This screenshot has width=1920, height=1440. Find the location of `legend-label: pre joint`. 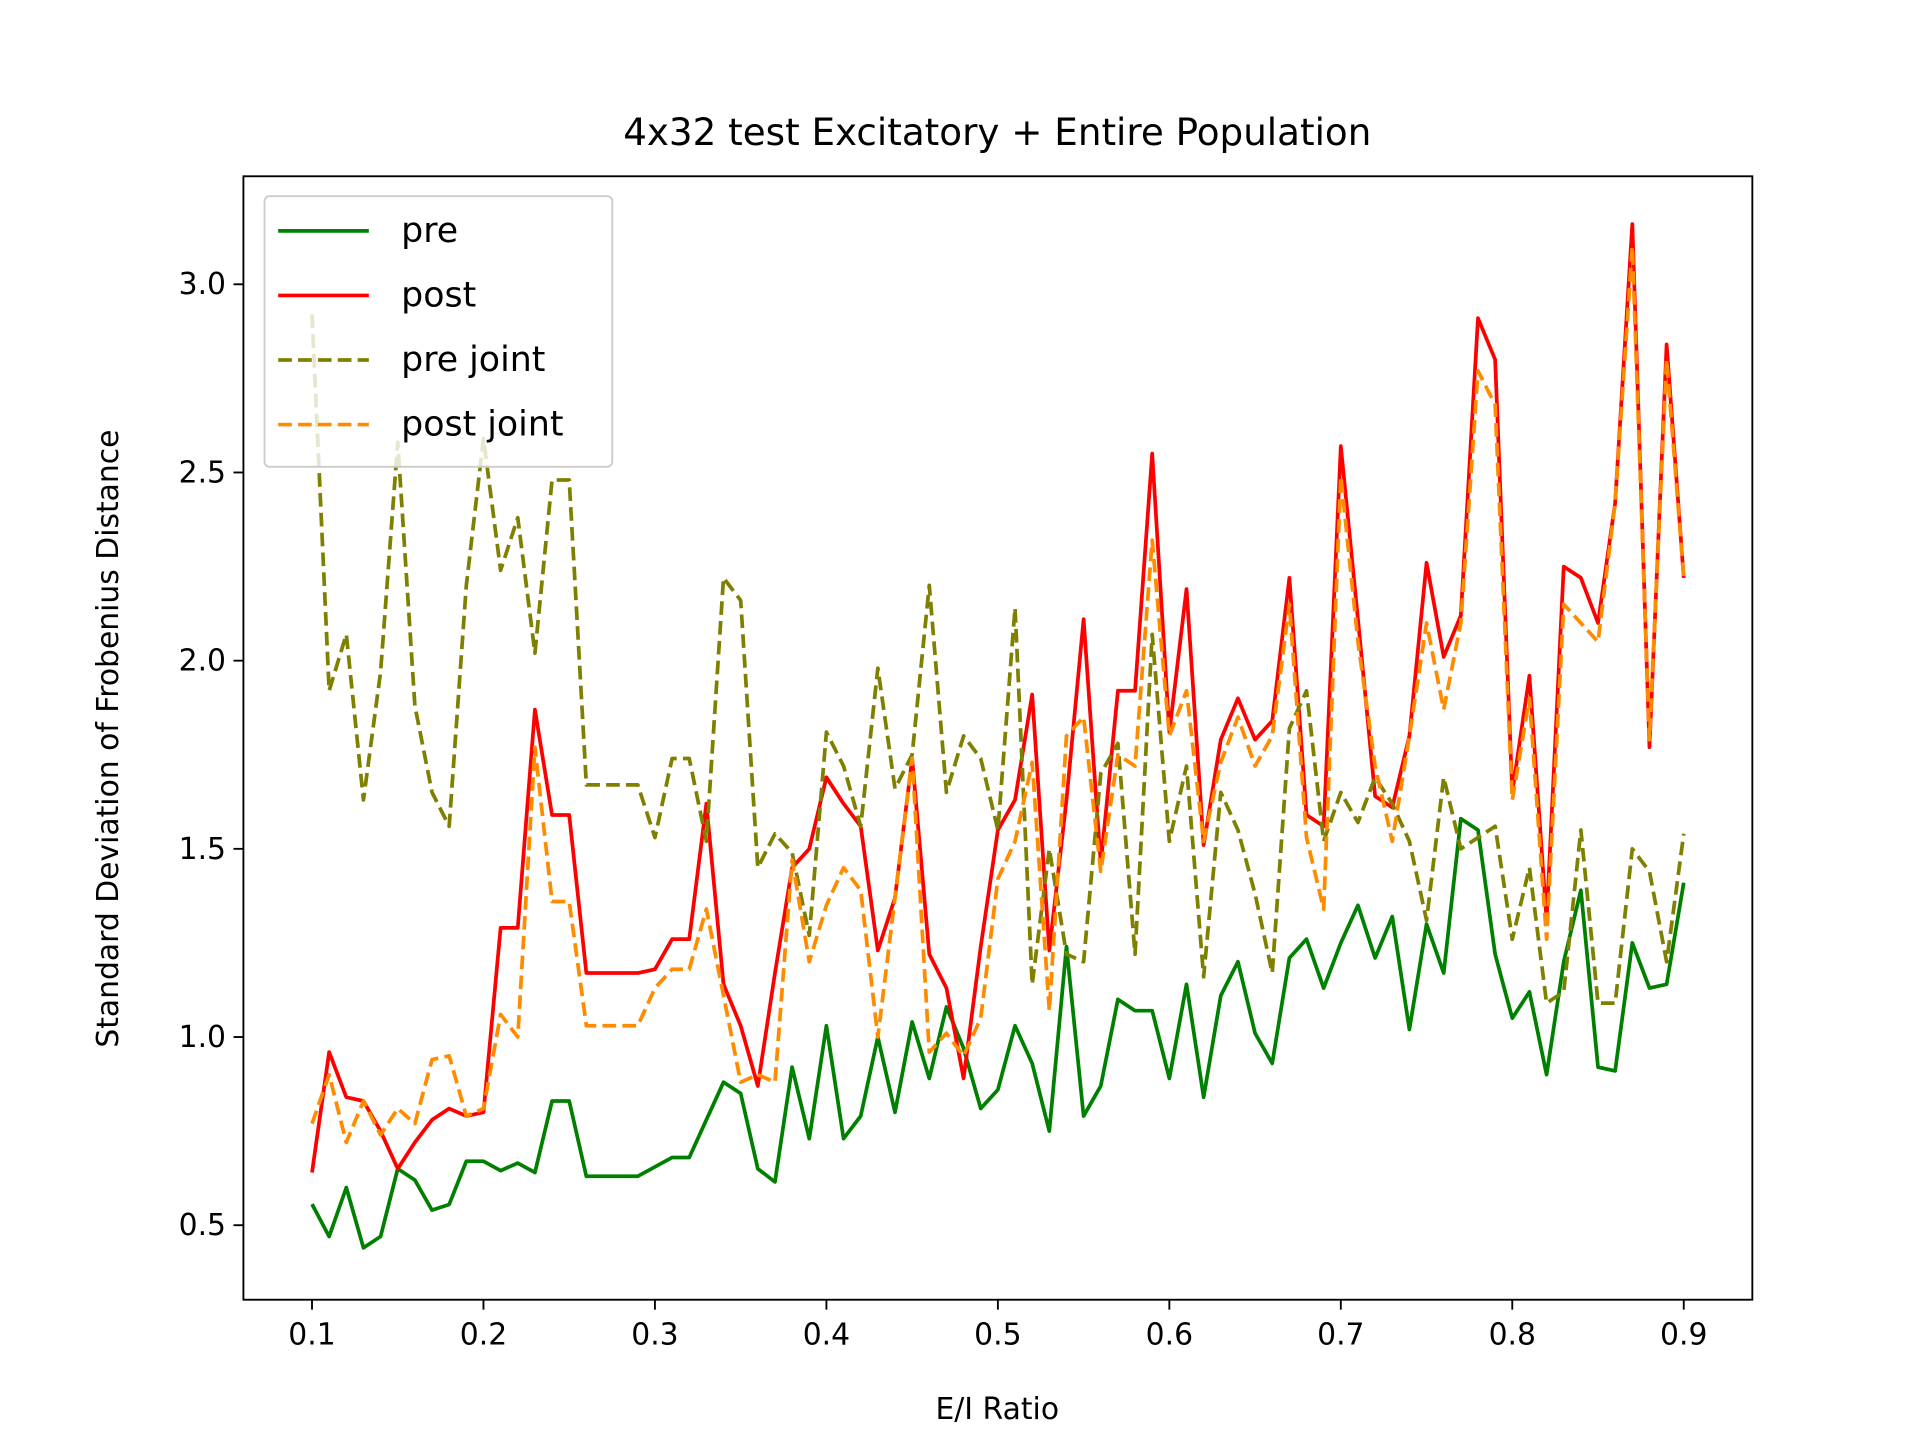

legend-label: pre joint is located at coordinates (473, 360).